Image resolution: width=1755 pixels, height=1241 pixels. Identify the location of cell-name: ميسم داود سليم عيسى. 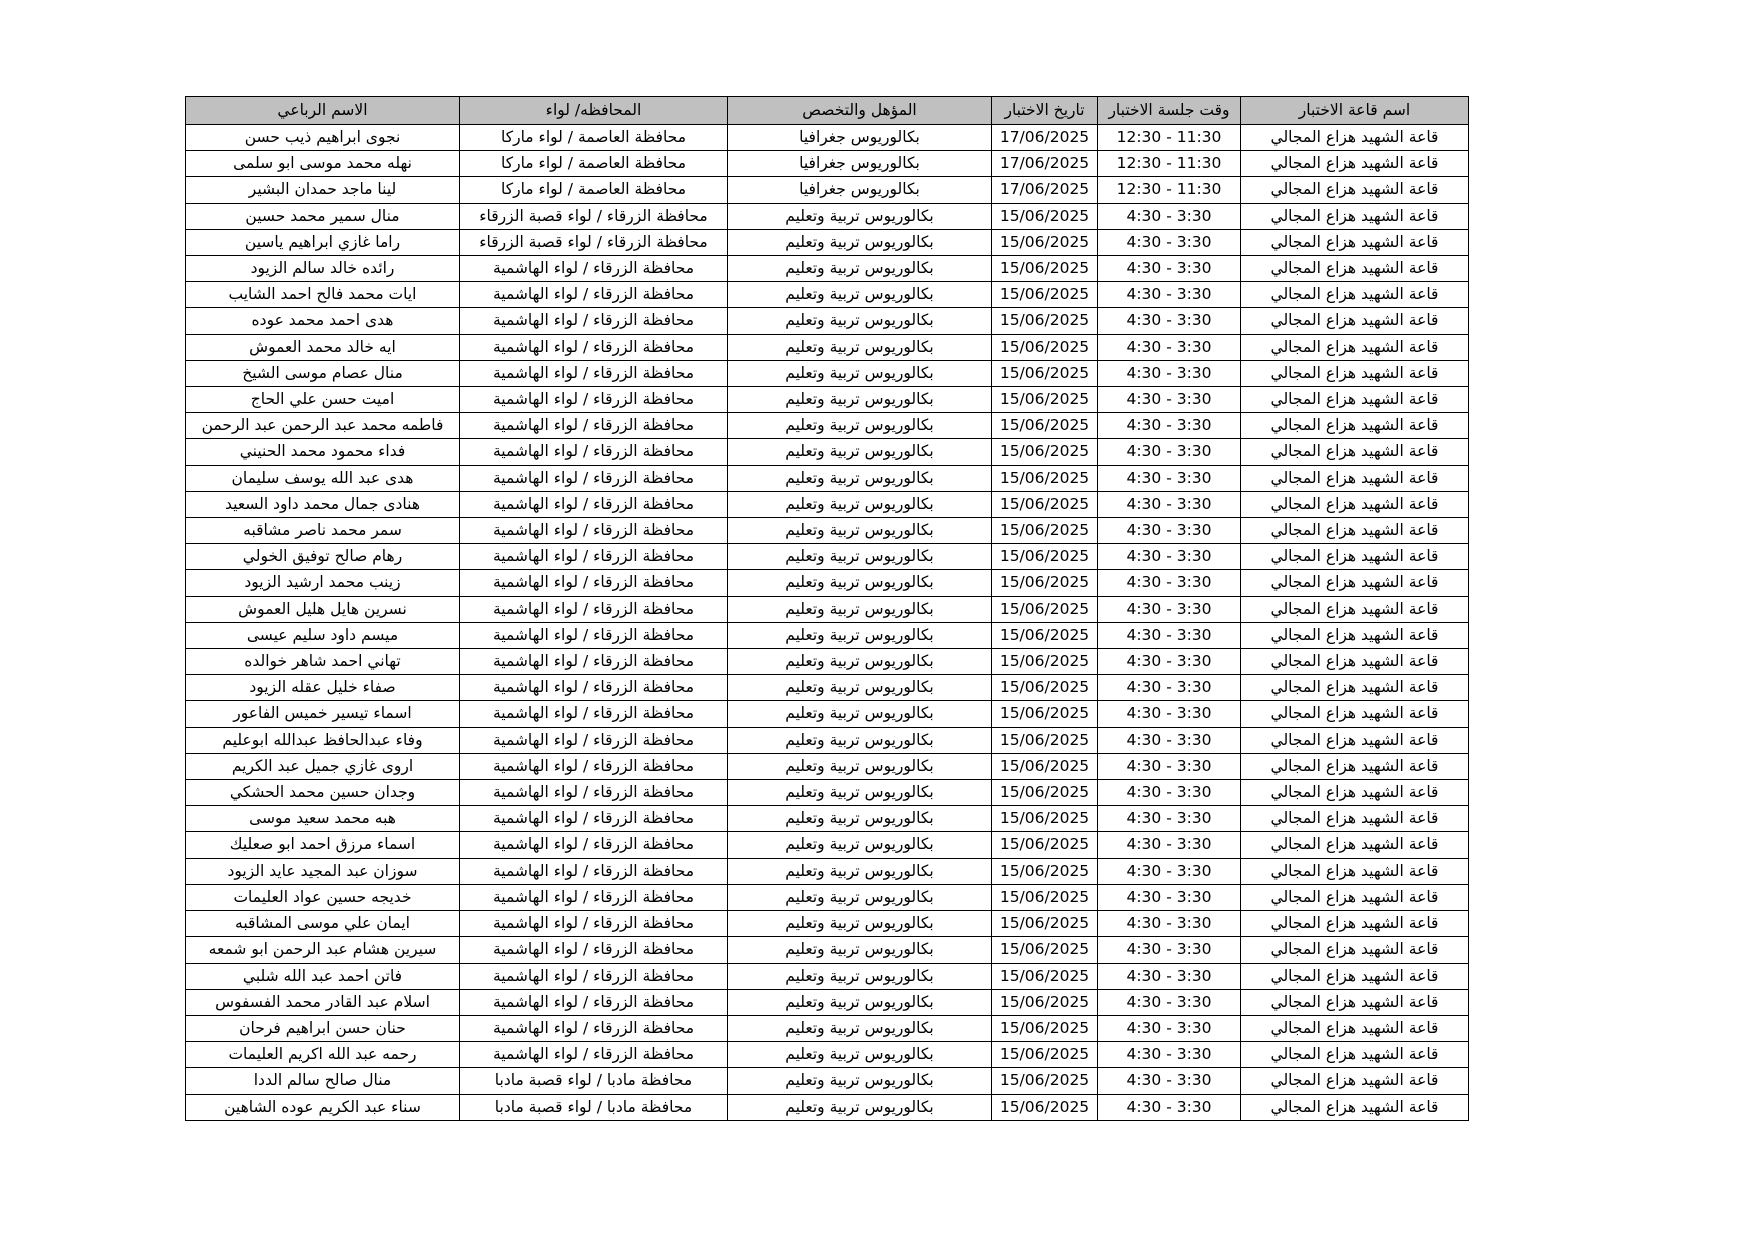
(322, 635).